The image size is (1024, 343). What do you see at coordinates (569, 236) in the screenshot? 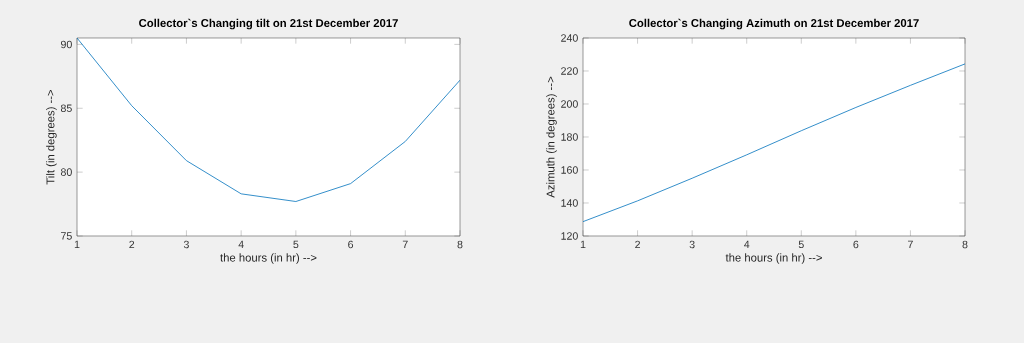
I see `y-tick-label: 120` at bounding box center [569, 236].